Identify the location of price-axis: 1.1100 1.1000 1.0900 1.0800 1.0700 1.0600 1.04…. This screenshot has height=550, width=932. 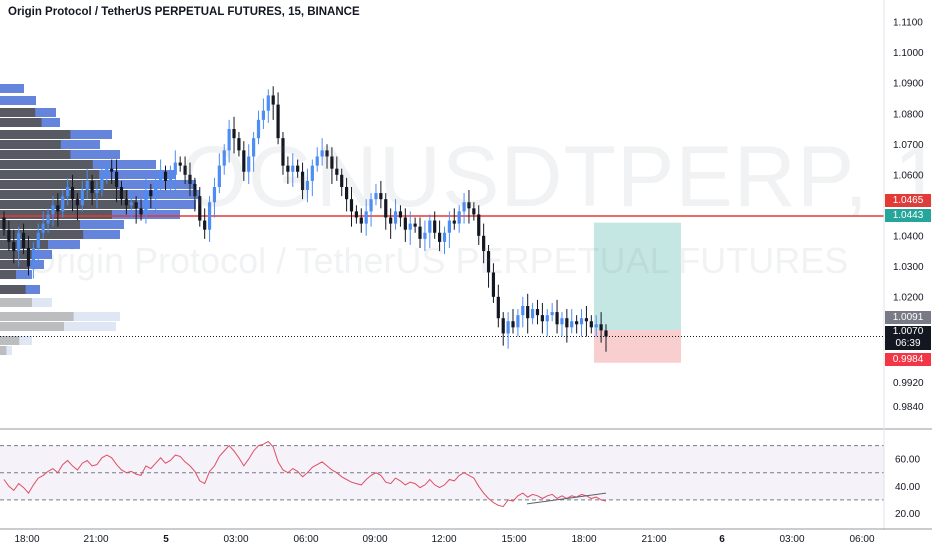
(907, 265).